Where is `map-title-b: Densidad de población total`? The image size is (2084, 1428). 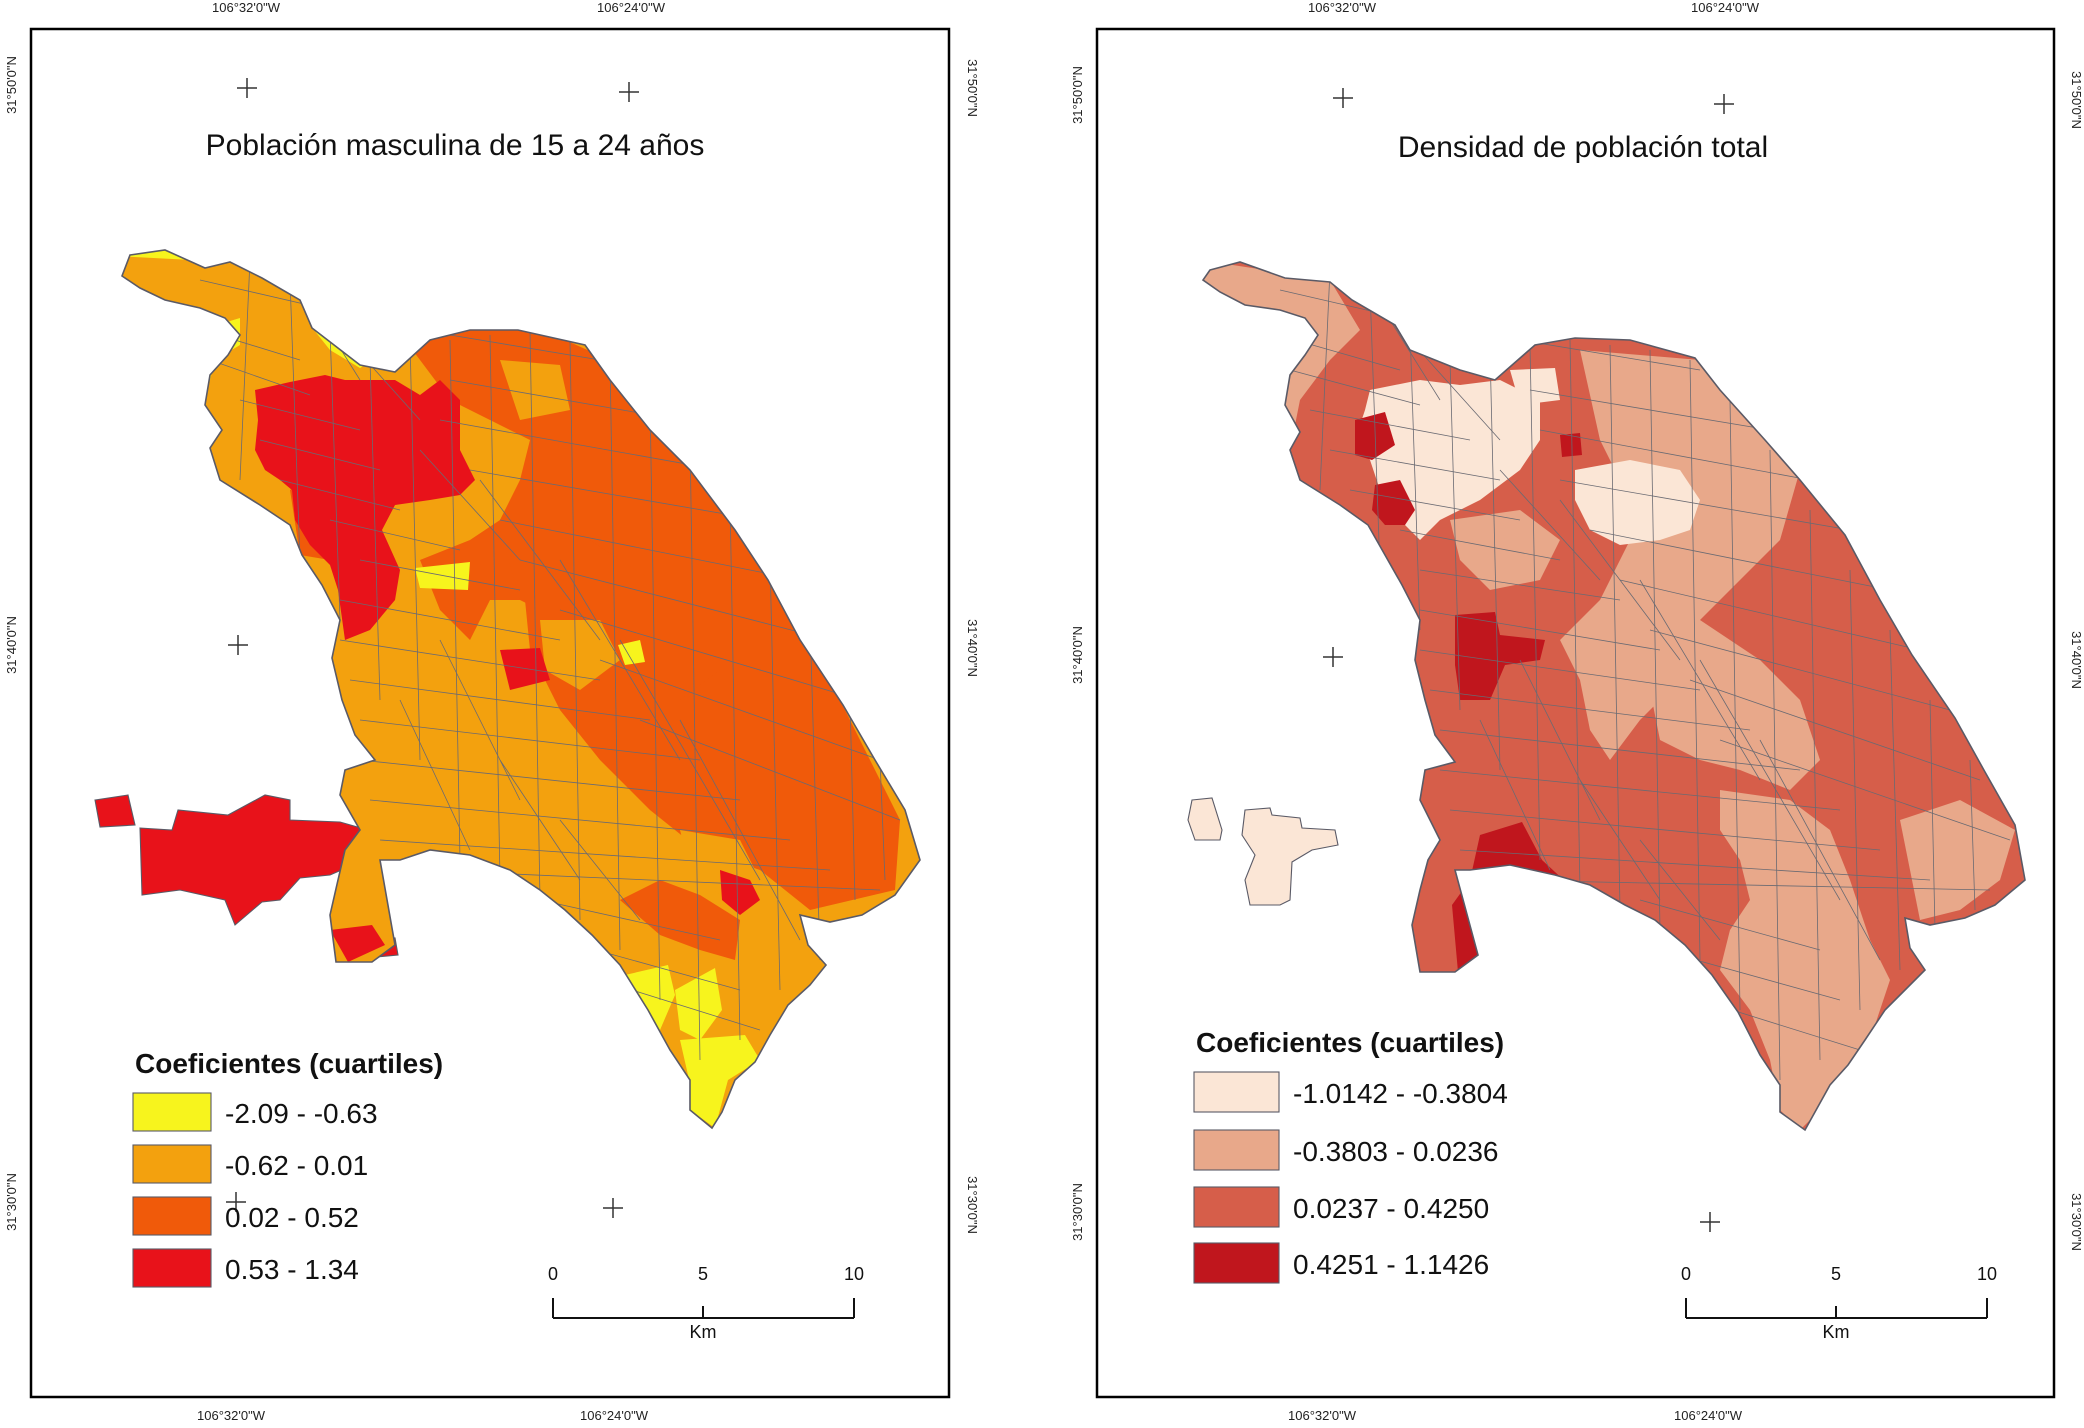 map-title-b: Densidad de población total is located at coordinates (1583, 147).